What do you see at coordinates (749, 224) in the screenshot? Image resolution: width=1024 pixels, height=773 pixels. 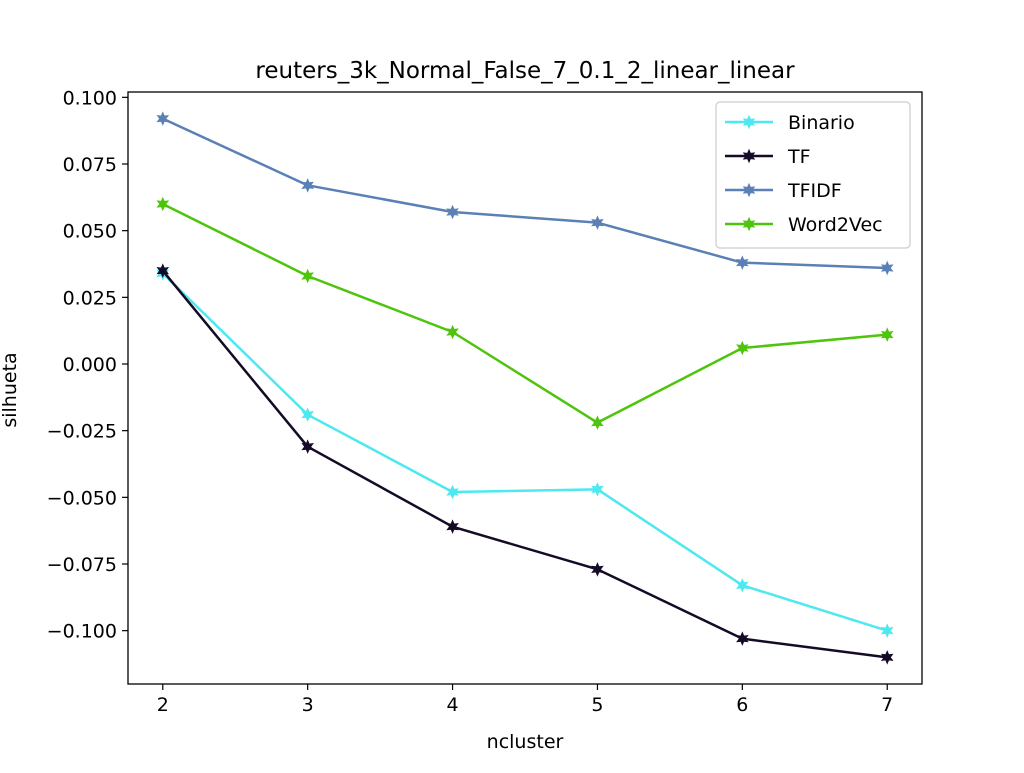 I see `legend-marker-word2vec` at bounding box center [749, 224].